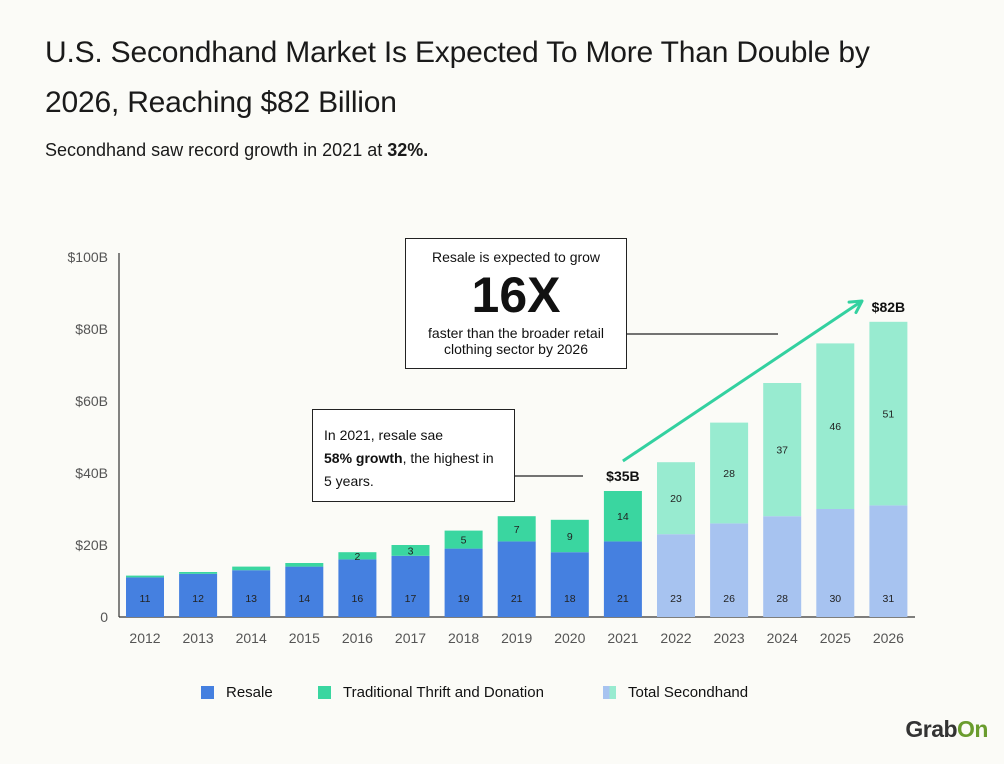  I want to click on data-label-resale-2020: 18, so click(570, 599).